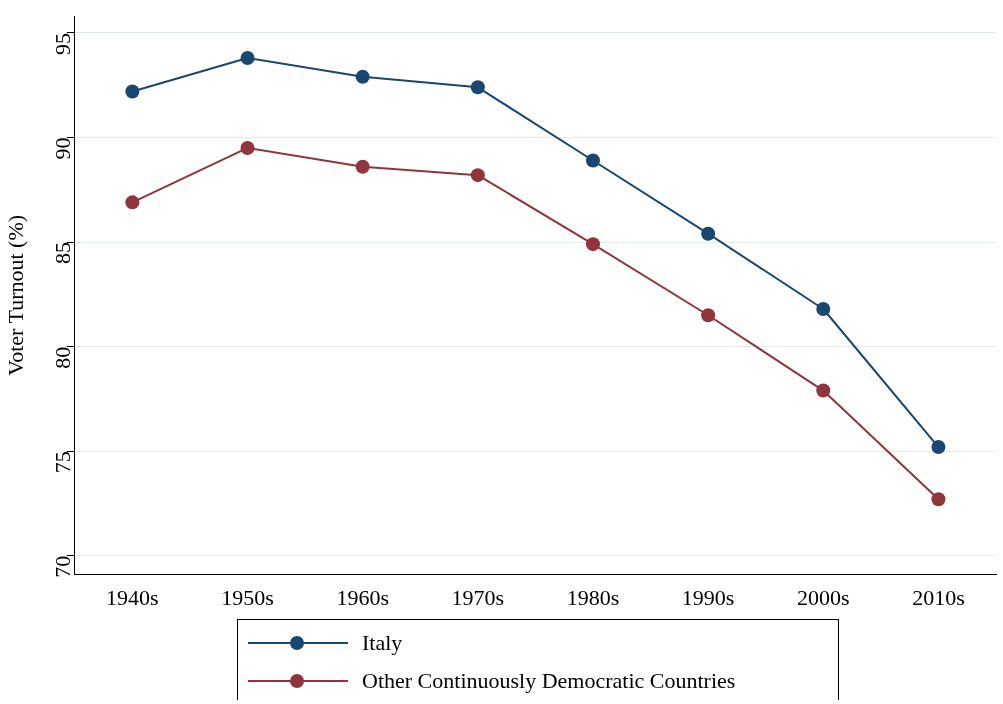 The height and width of the screenshot is (704, 1003). Describe the element at coordinates (549, 681) in the screenshot. I see `legend-label: Other Continuously Democratic Countries` at that location.